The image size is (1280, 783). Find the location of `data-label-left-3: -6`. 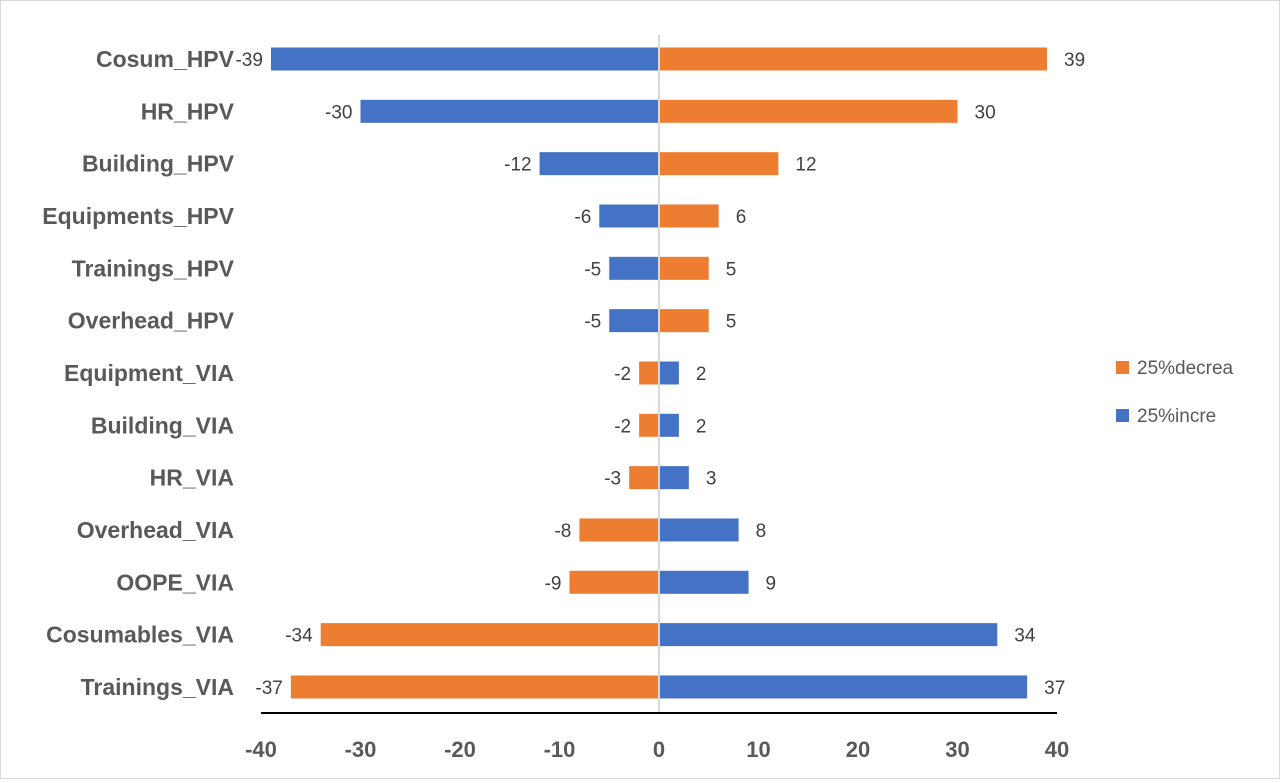

data-label-left-3: -6 is located at coordinates (582, 217).